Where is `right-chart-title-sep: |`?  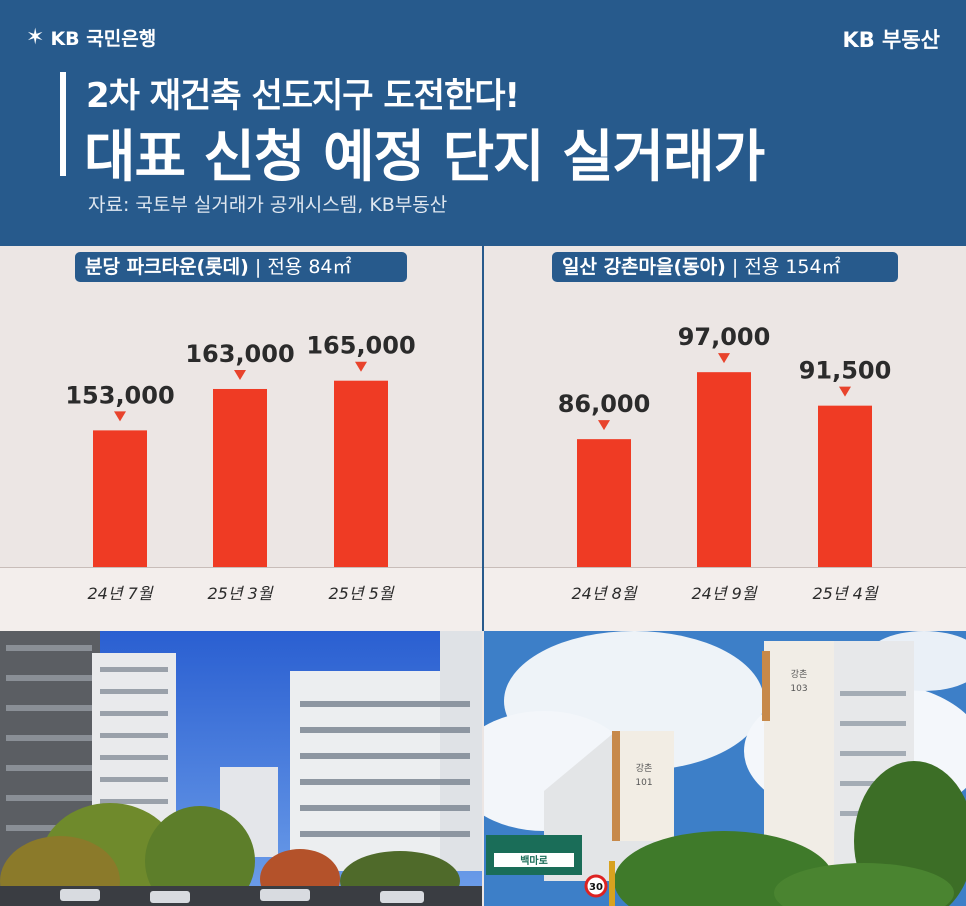
right-chart-title-sep: | is located at coordinates (735, 267).